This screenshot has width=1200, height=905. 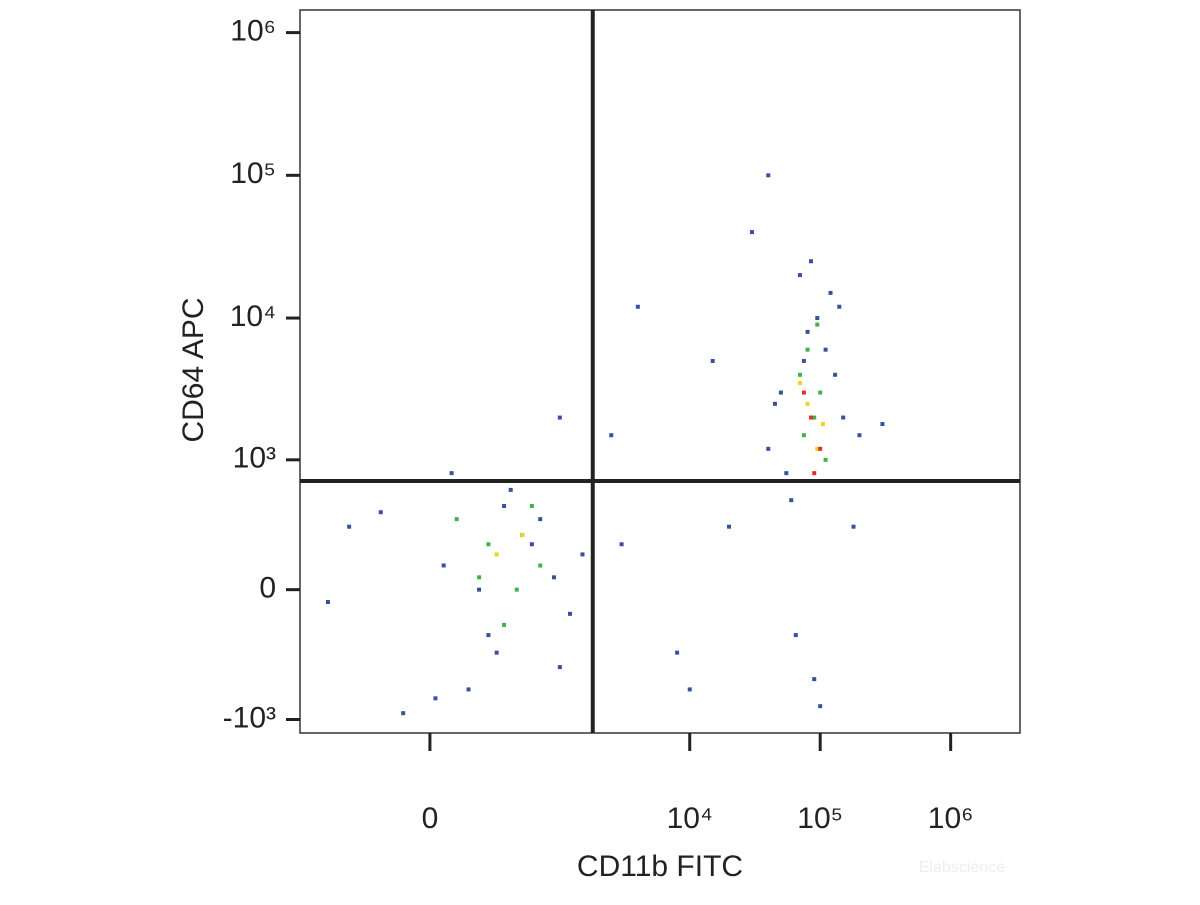 I want to click on y-axis-label: CD64 APC, so click(x=193, y=369).